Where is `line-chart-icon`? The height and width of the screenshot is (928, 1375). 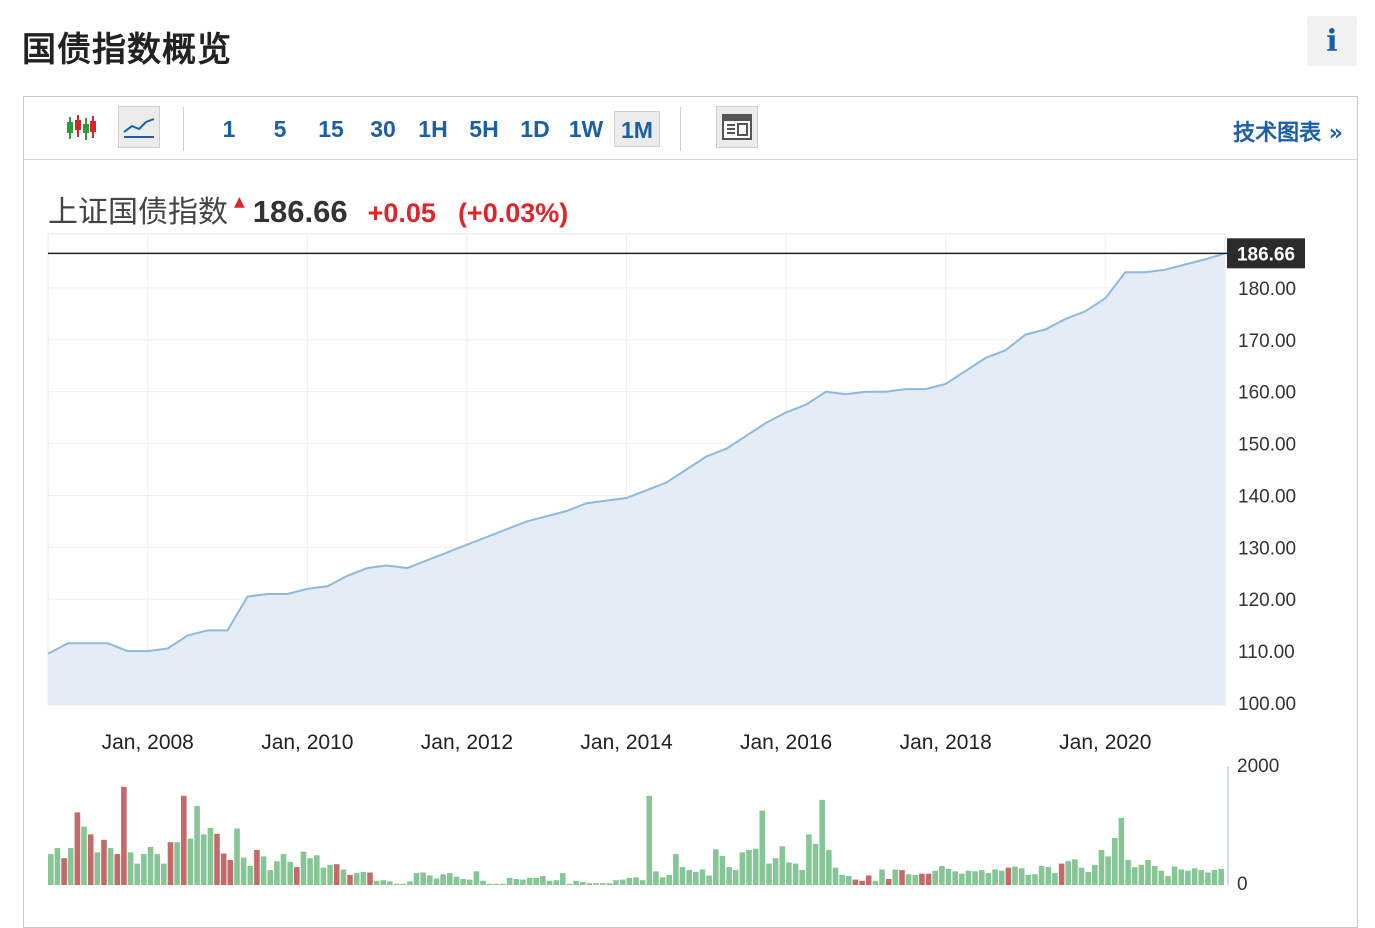
line-chart-icon is located at coordinates (139, 127).